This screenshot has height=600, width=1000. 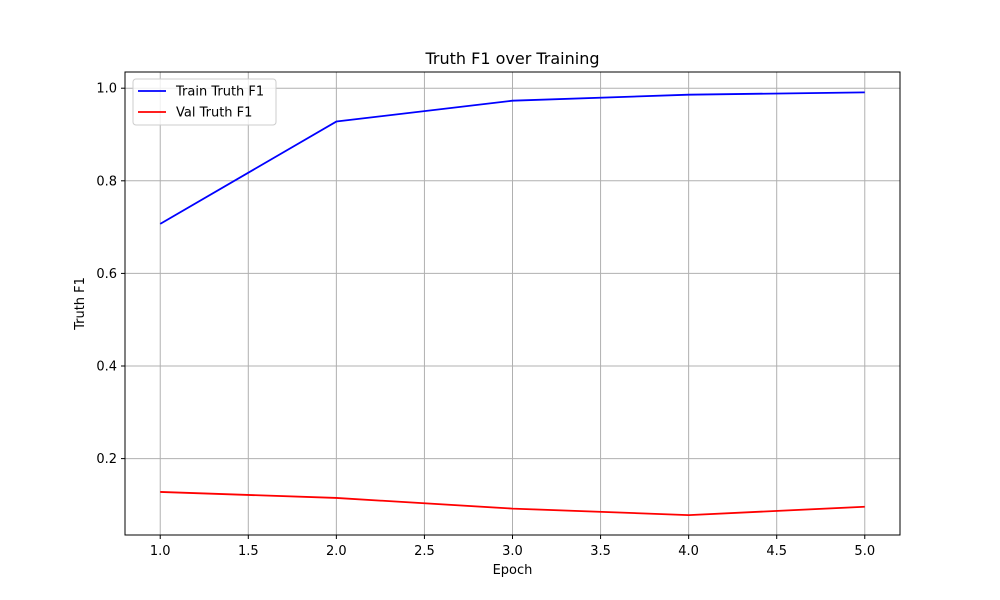 What do you see at coordinates (776, 551) in the screenshot?
I see `x-tick-label: 4.5` at bounding box center [776, 551].